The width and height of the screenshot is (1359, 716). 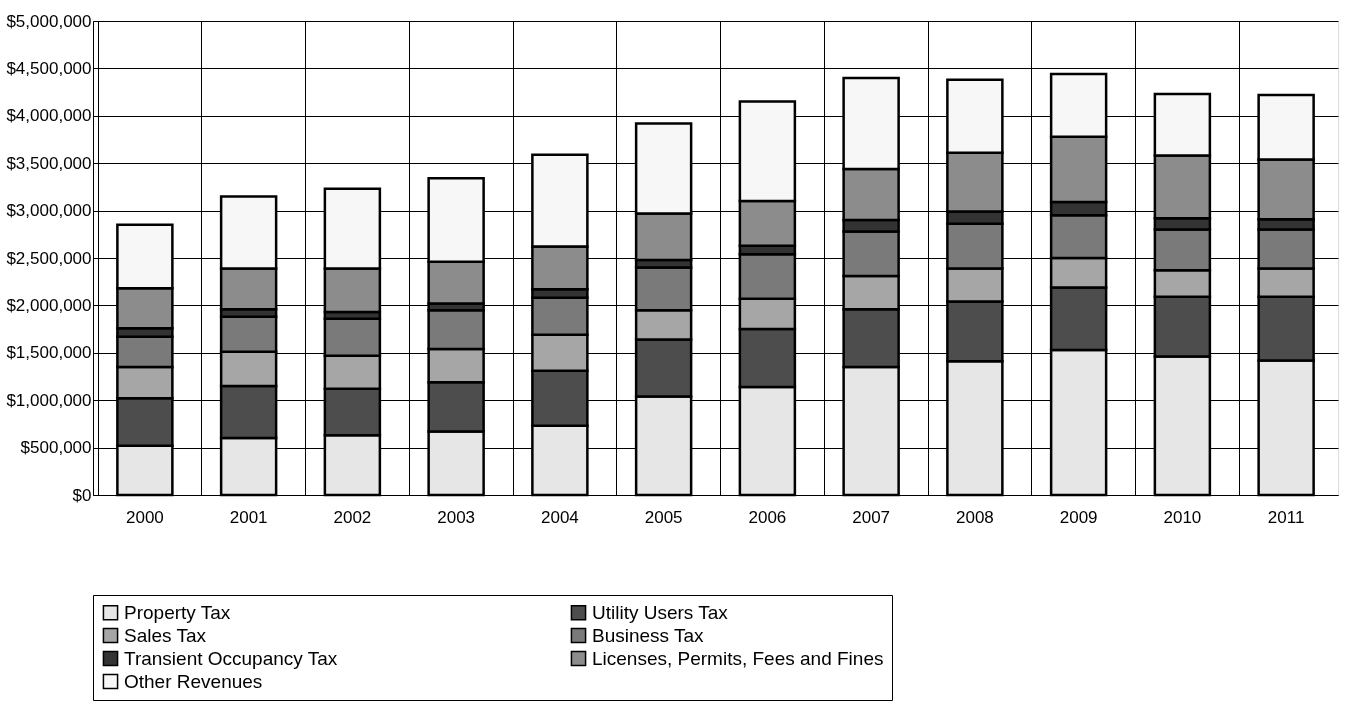 I want to click on x-tick-label: 2008, so click(x=974, y=517).